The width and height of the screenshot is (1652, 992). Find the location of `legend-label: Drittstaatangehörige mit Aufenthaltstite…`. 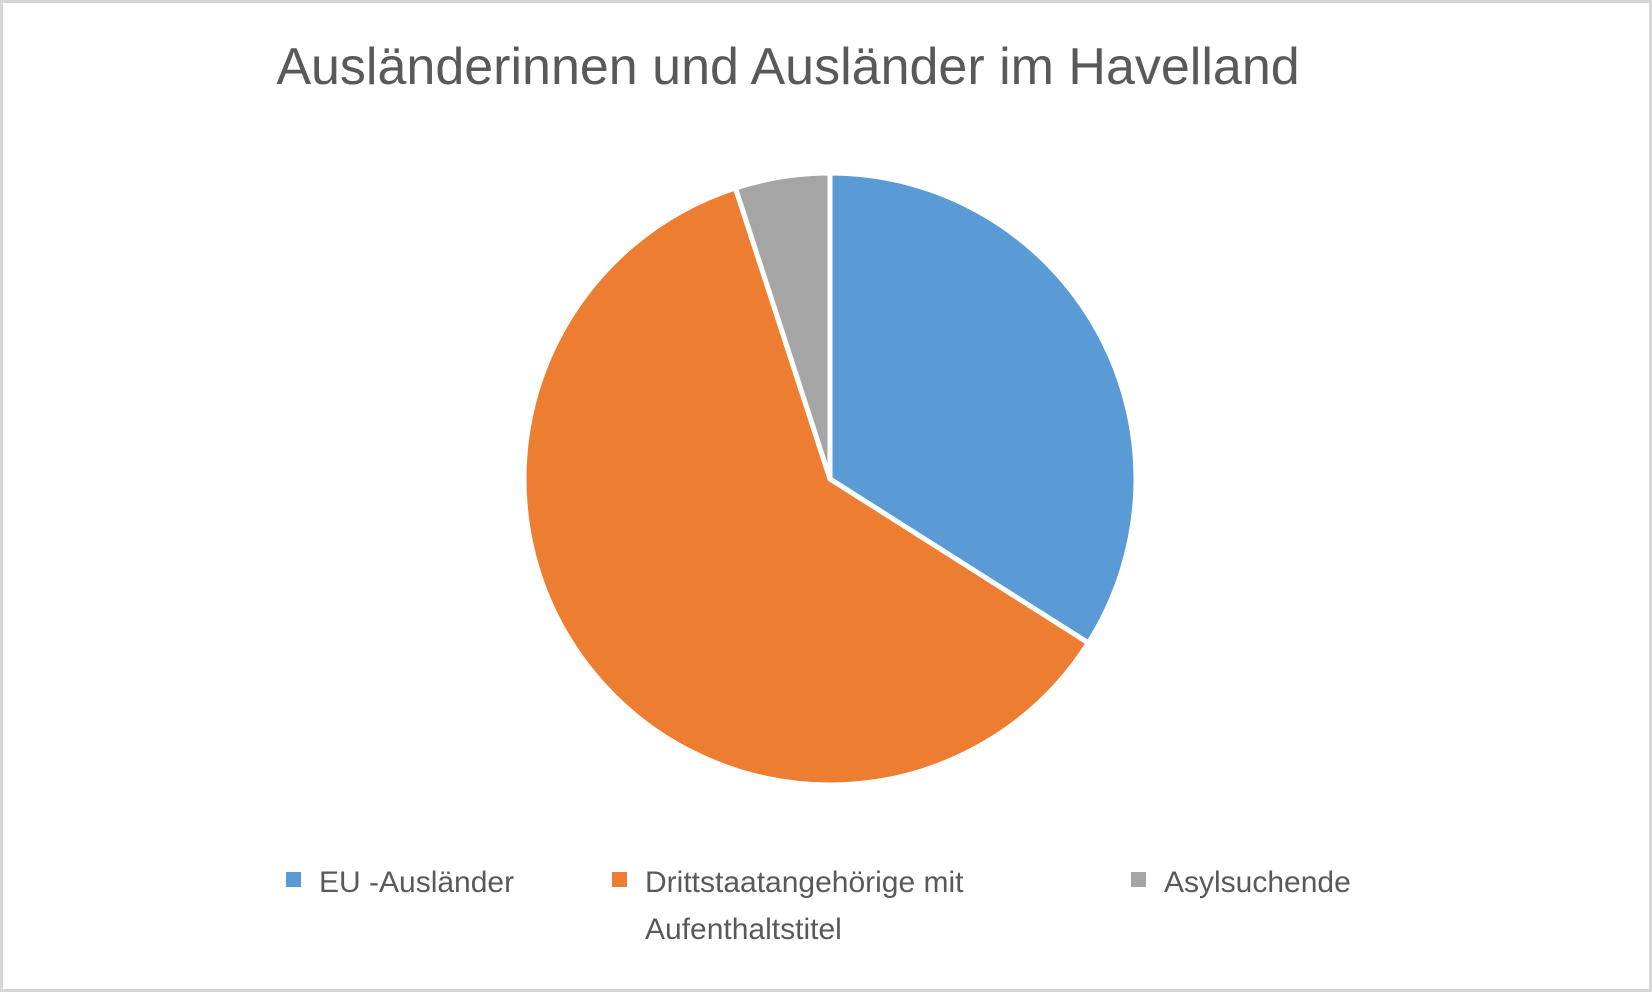

legend-label: Drittstaatangehörige mit Aufenthaltstite… is located at coordinates (804, 906).